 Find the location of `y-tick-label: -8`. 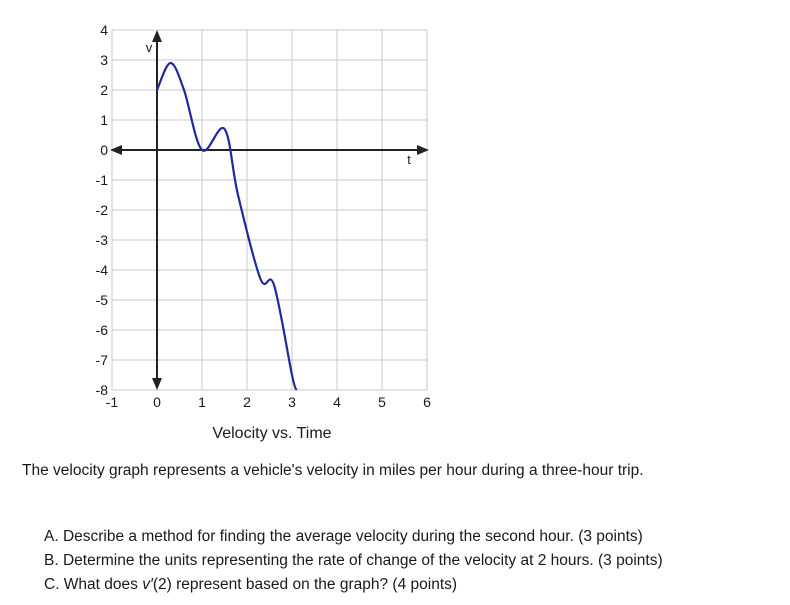

y-tick-label: -8 is located at coordinates (102, 390).